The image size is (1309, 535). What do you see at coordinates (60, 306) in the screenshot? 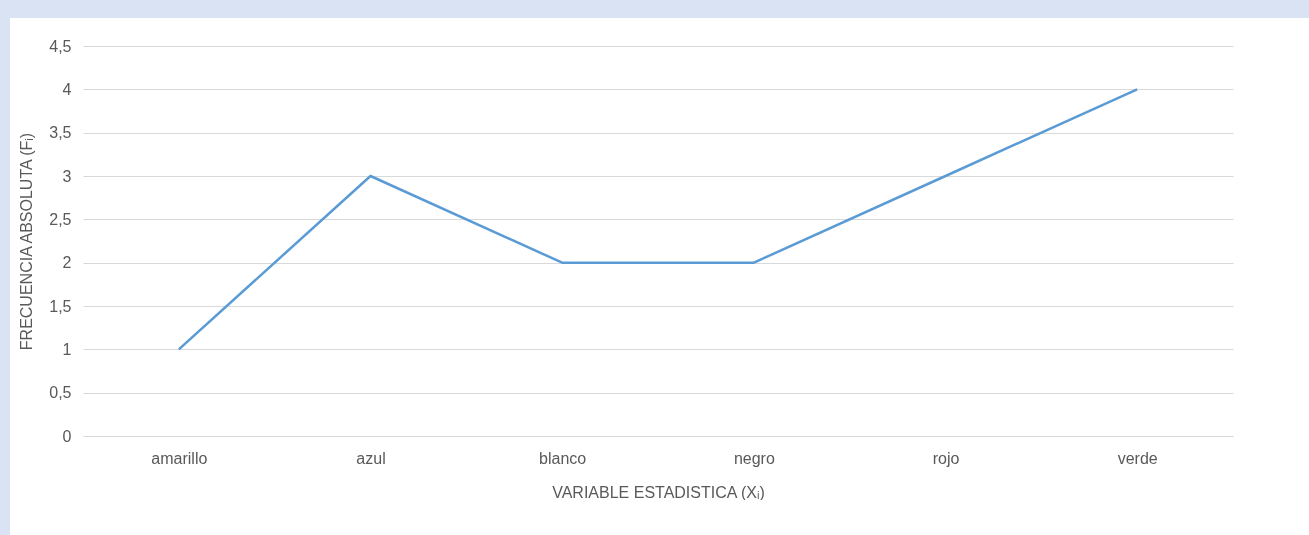
I see `y-tick-label: 1,5` at bounding box center [60, 306].